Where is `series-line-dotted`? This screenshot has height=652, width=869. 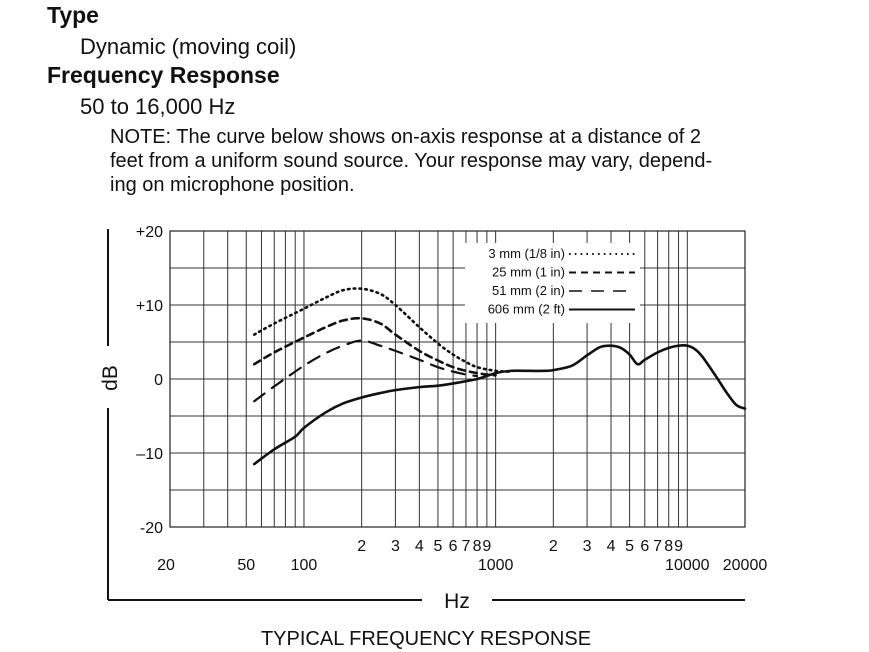
series-line-dotted is located at coordinates (382, 330).